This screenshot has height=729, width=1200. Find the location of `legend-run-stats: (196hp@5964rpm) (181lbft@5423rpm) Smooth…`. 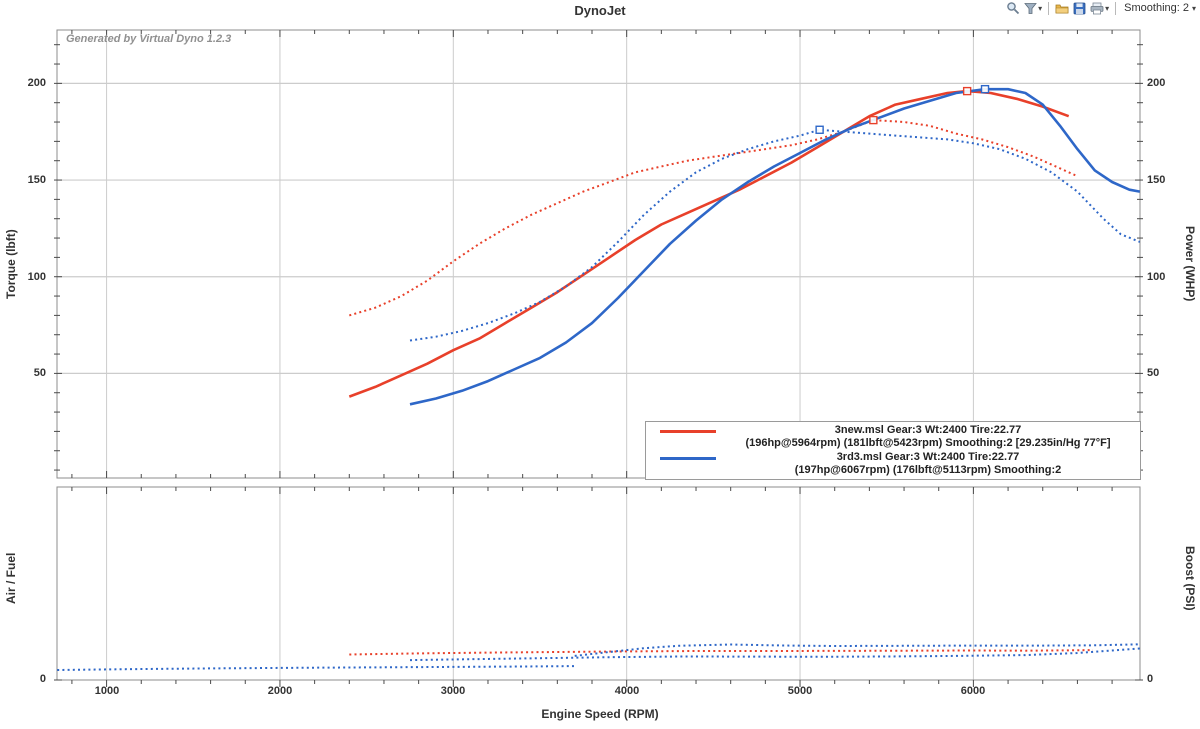

legend-run-stats: (196hp@5964rpm) (181lbft@5423rpm) Smooth… is located at coordinates (928, 443).